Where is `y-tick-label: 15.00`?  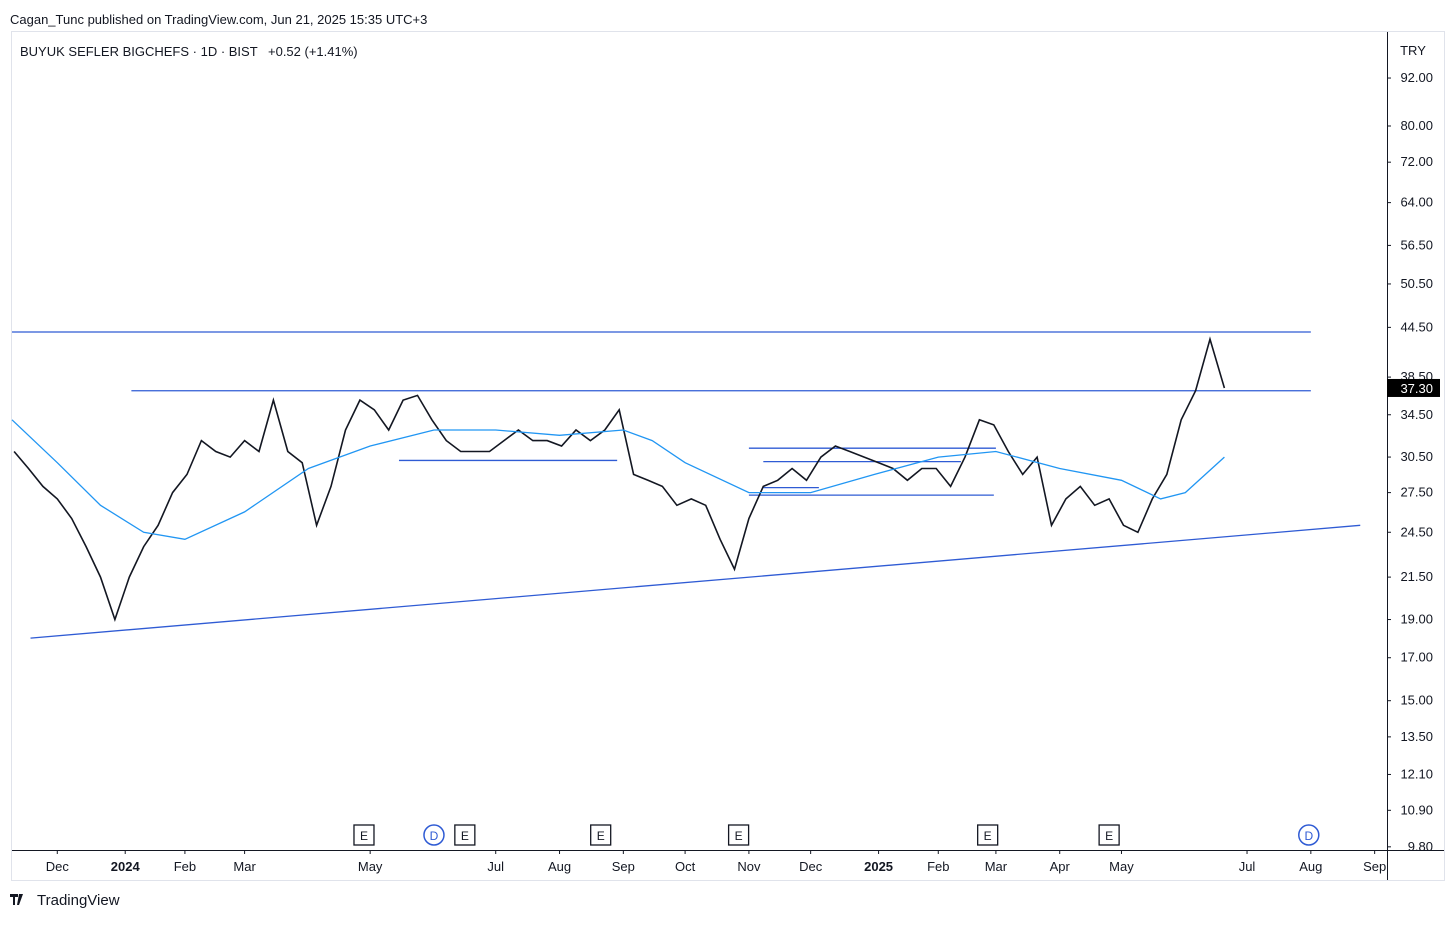
y-tick-label: 15.00 is located at coordinates (1416, 700).